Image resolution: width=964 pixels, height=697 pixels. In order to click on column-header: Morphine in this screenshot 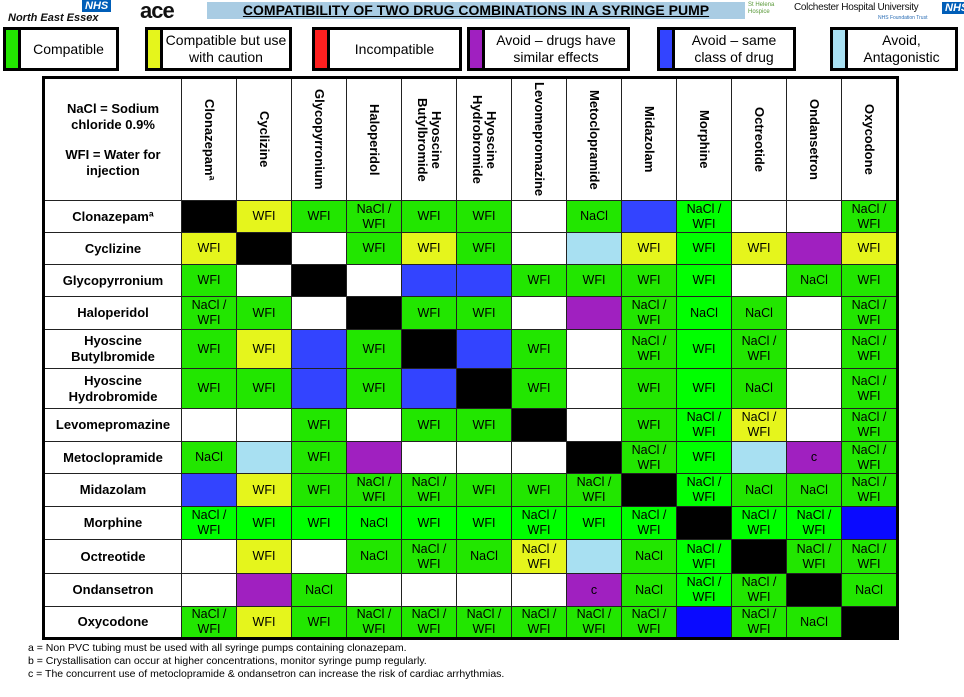, I will do `click(704, 139)`.